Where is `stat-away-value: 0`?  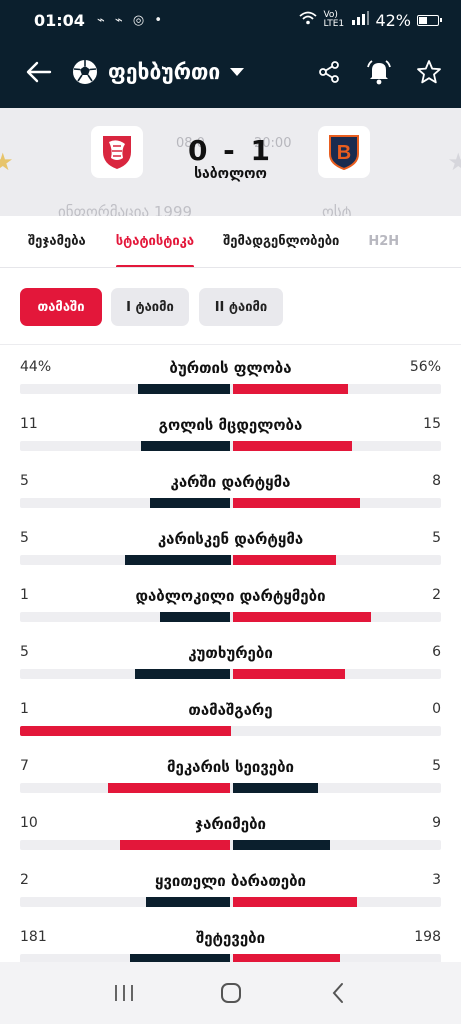
stat-away-value: 0 is located at coordinates (436, 709).